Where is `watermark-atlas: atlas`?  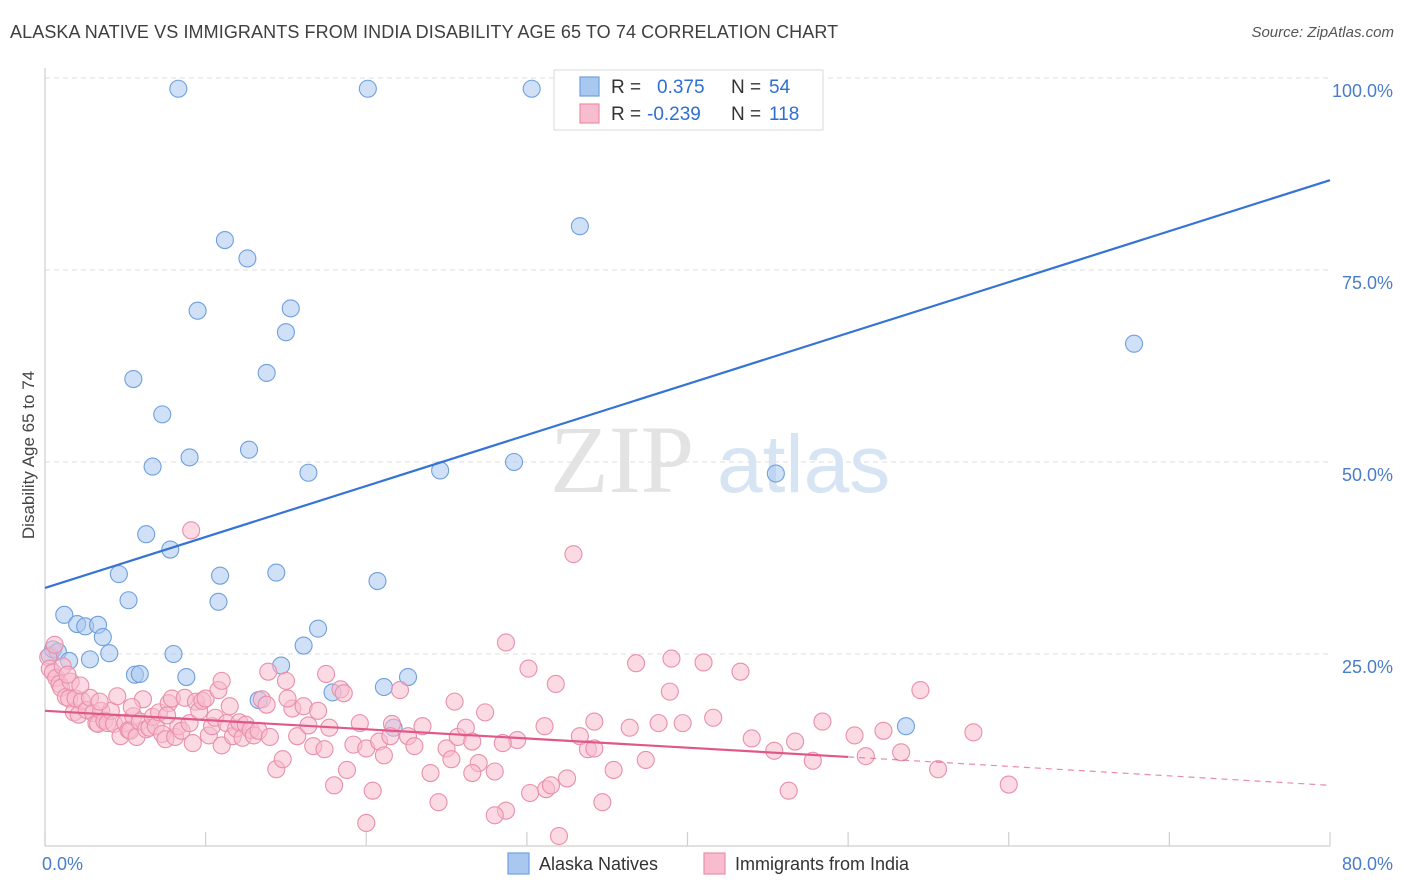 watermark-atlas: atlas is located at coordinates (803, 464).